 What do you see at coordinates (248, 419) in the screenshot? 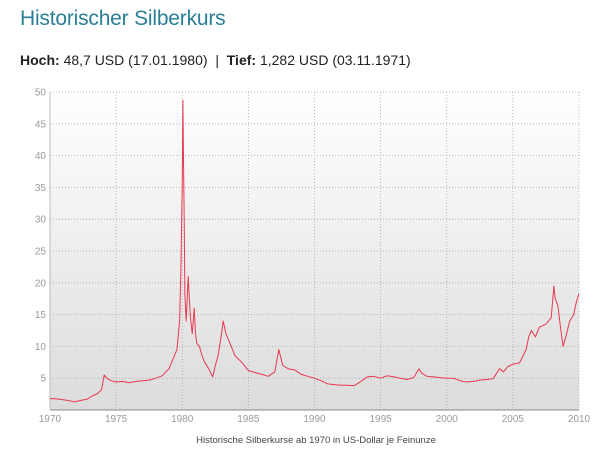
I see `x-tick-label: 1985` at bounding box center [248, 419].